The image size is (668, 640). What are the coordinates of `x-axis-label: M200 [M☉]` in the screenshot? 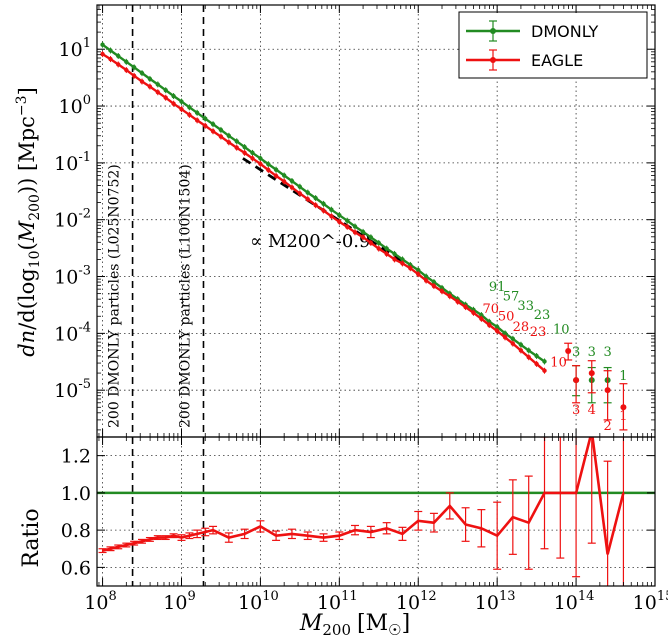 It's located at (354, 625).